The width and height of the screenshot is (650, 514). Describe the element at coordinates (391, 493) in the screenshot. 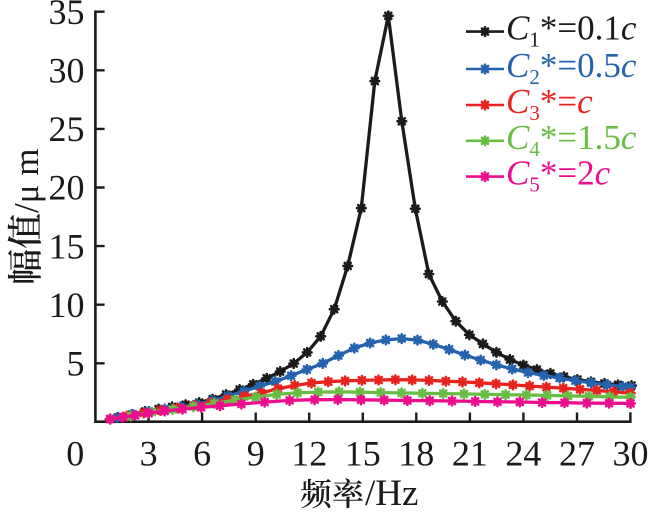

I see `svg-text: /Hz` at that location.